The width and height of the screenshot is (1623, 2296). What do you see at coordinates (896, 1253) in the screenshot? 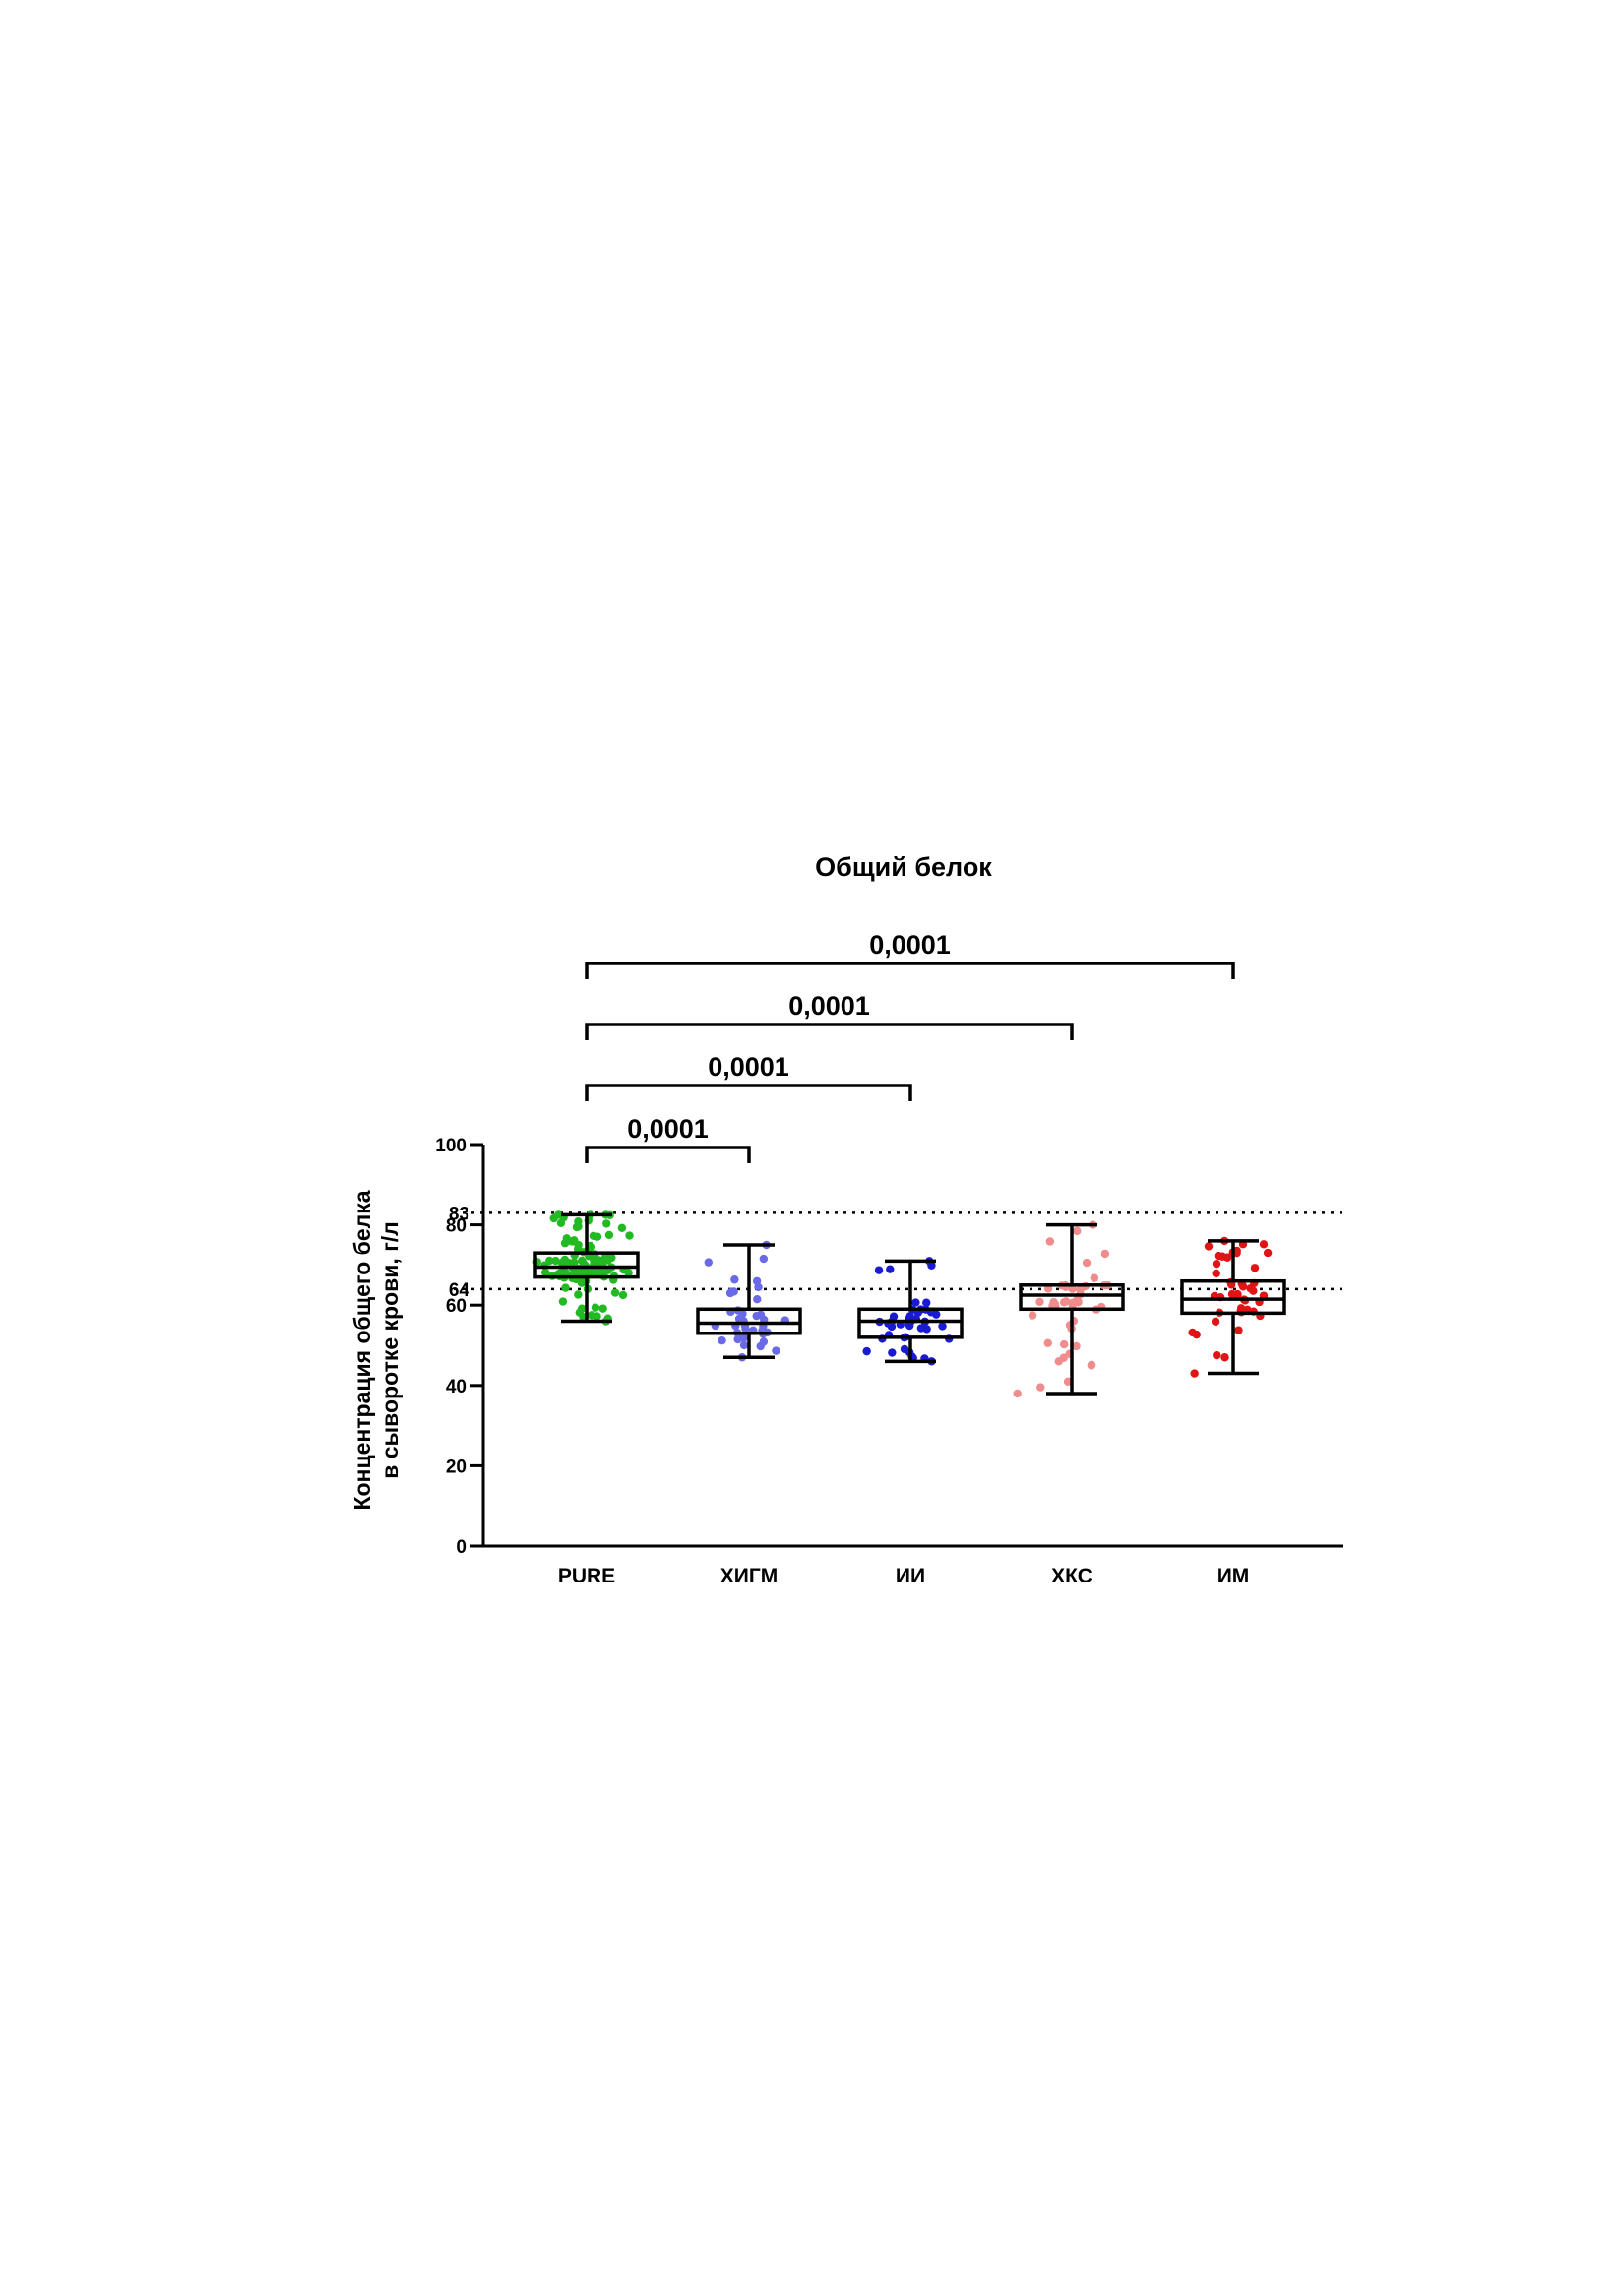
I see `reference-lines: 83 64` at bounding box center [896, 1253].